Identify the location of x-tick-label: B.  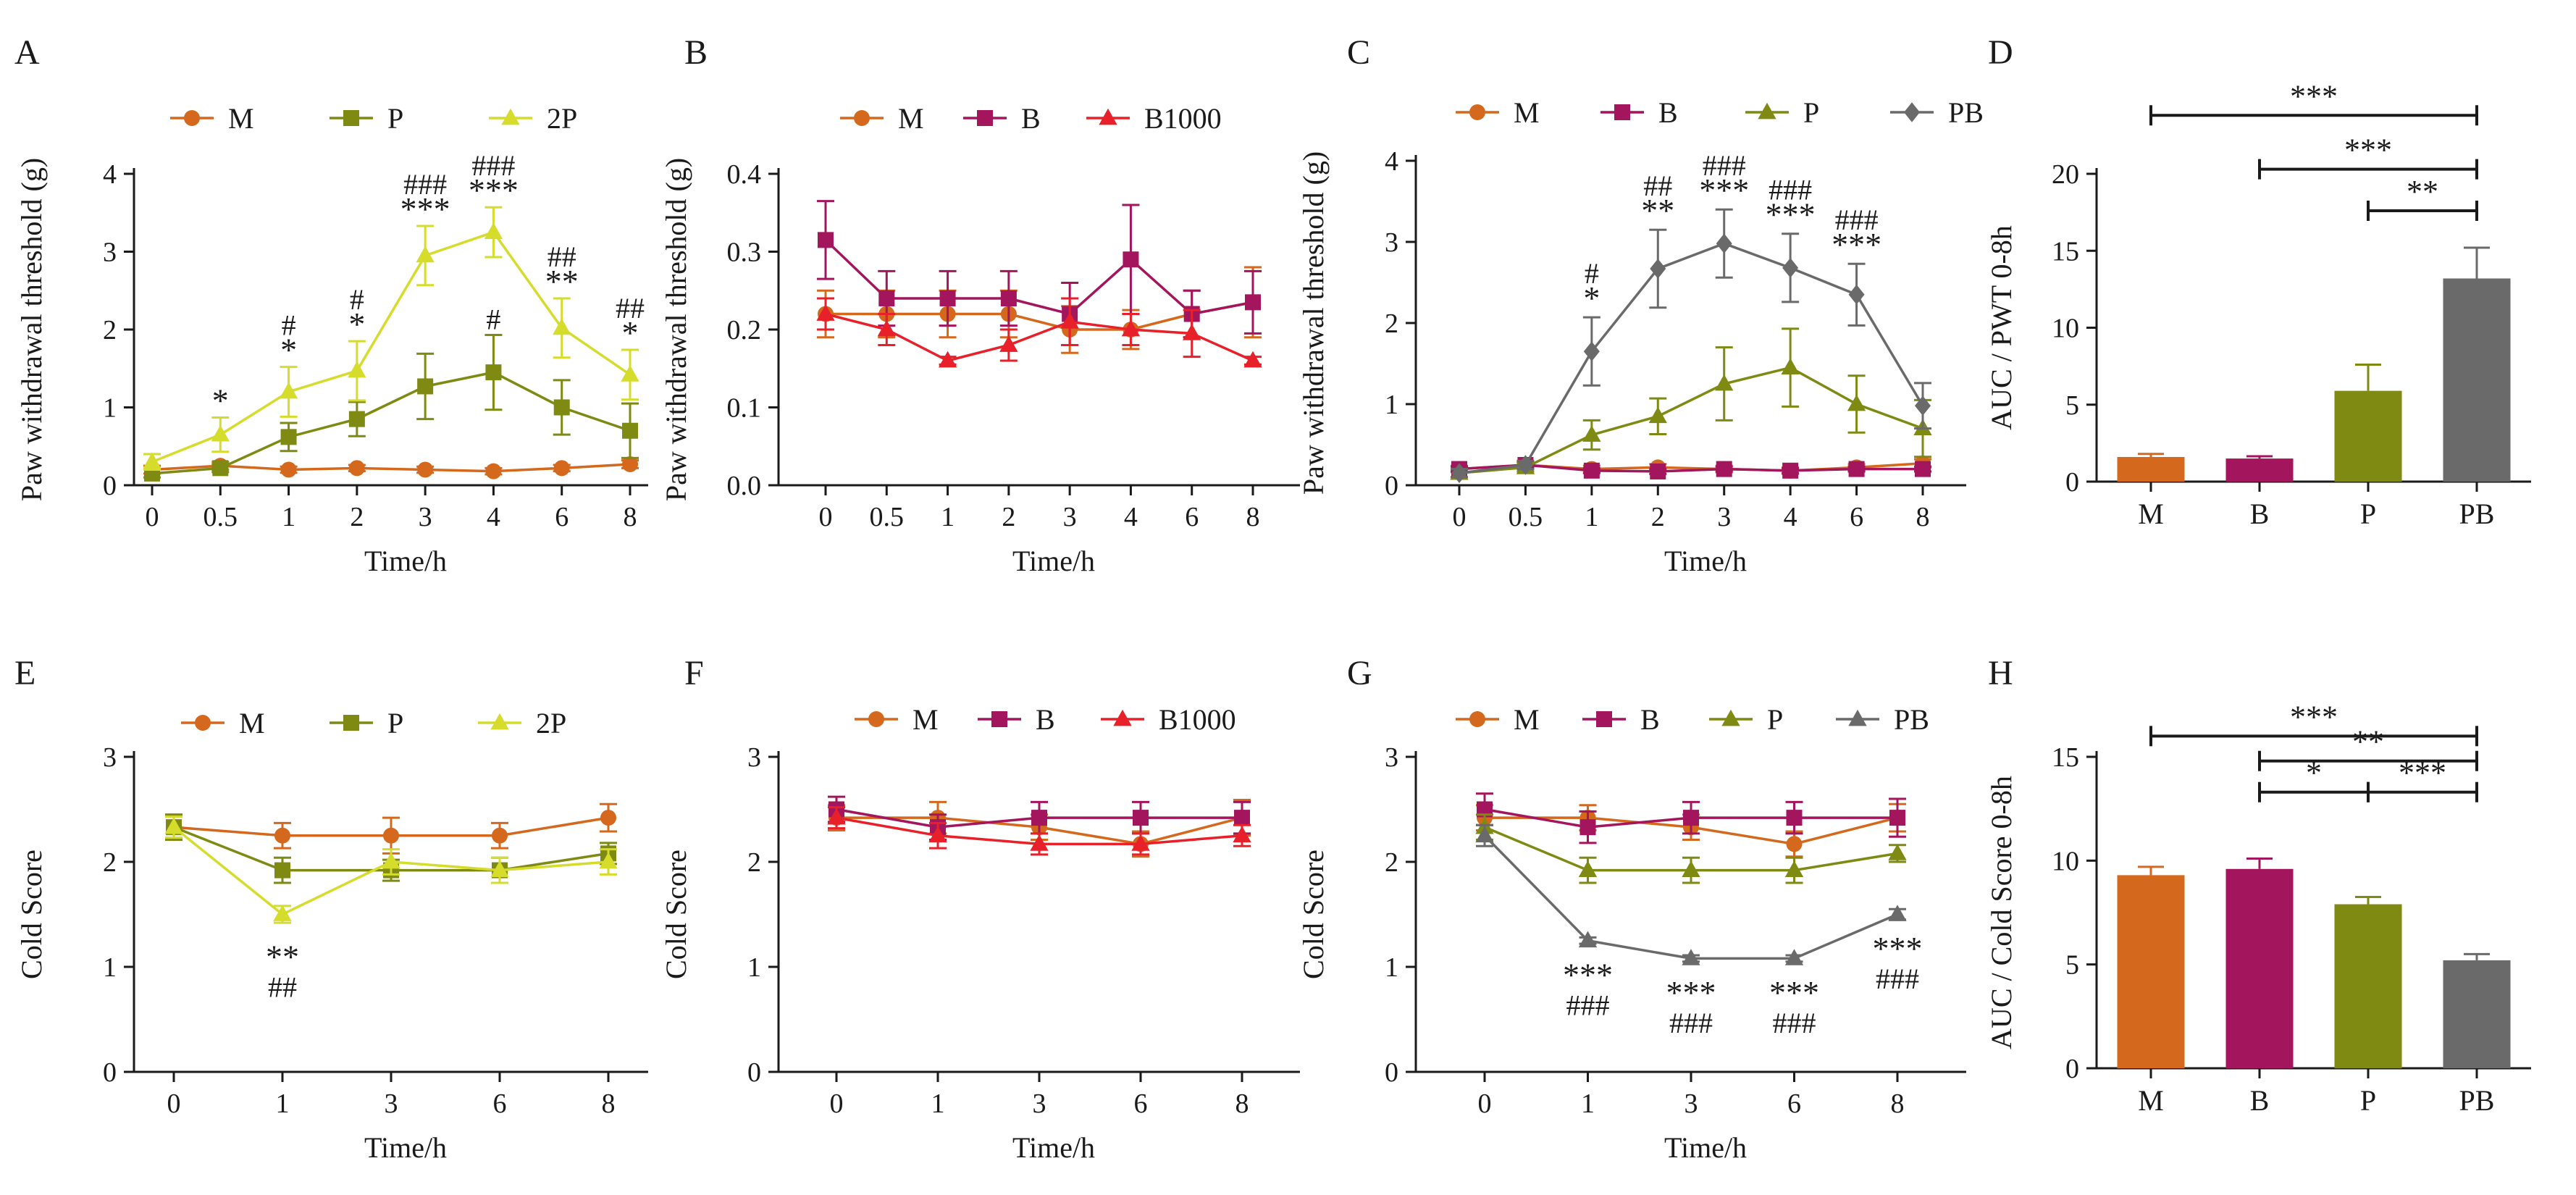
(2260, 1100).